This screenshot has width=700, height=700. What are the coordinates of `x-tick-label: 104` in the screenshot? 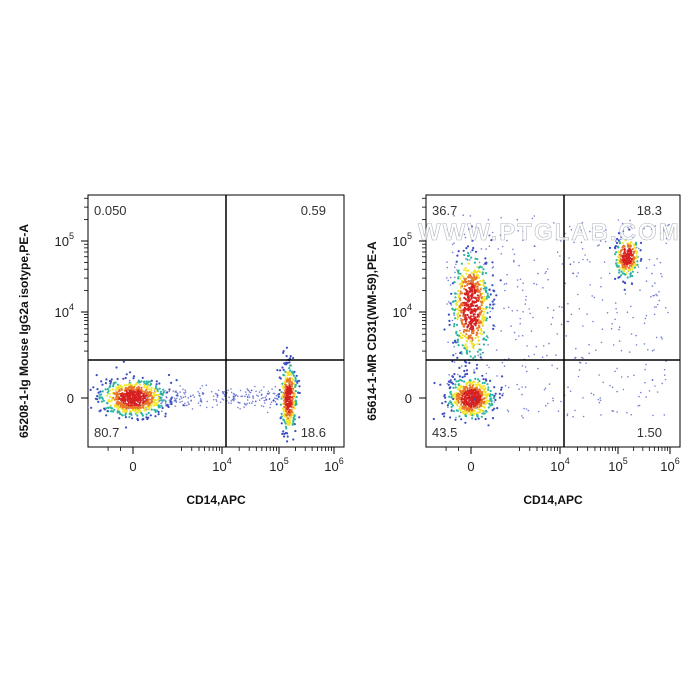 It's located at (221, 465).